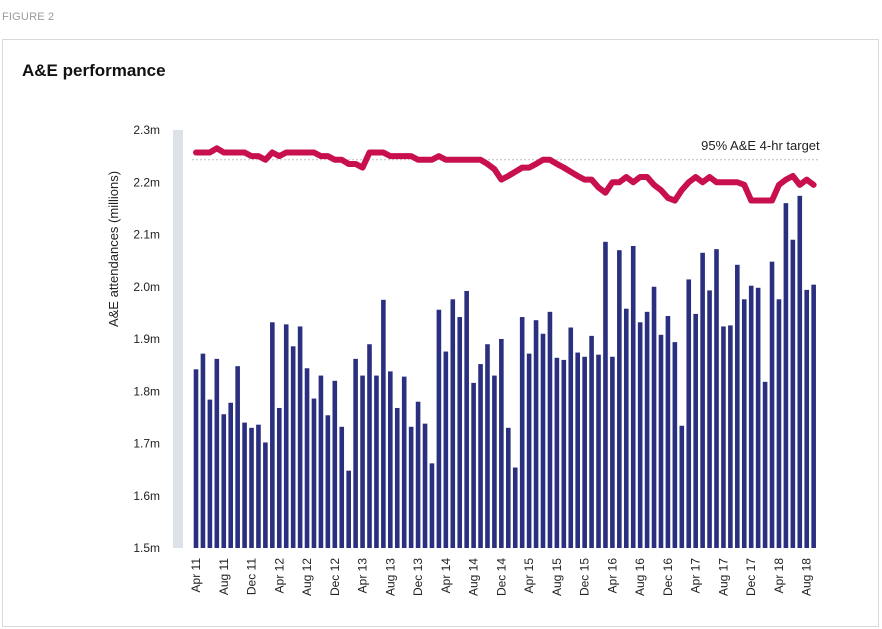 Image resolution: width=882 pixels, height=629 pixels. I want to click on figure-label: FIGURE 2, so click(28, 17).